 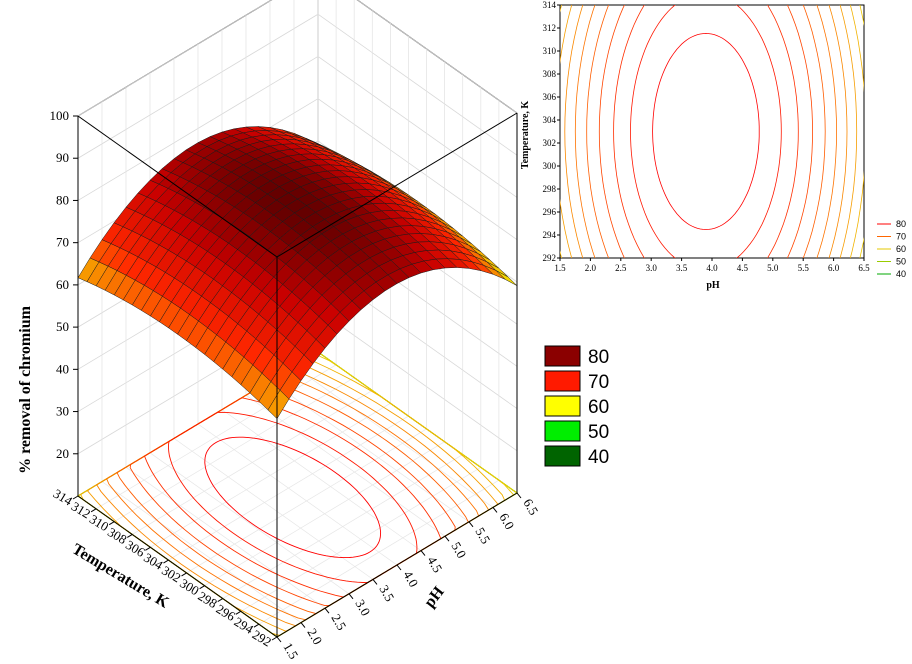 I want to click on surface-legend: 80 70 60 50 40, so click(x=576, y=406).